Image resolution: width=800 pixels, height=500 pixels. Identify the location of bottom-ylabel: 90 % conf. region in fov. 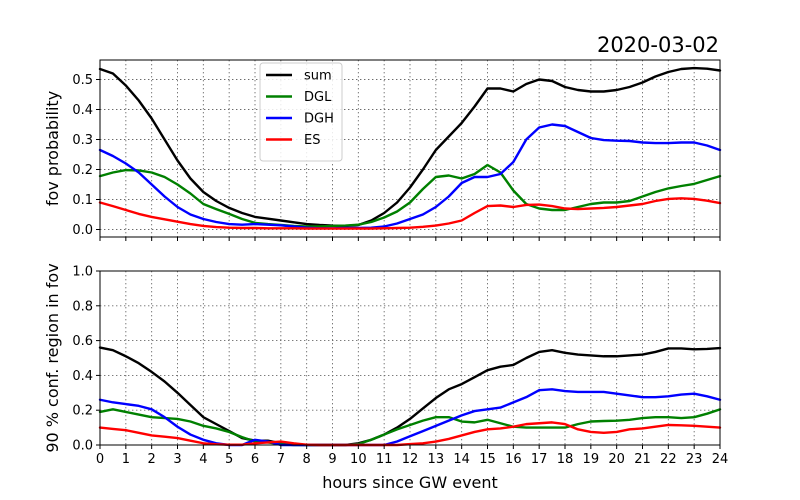
(52, 357).